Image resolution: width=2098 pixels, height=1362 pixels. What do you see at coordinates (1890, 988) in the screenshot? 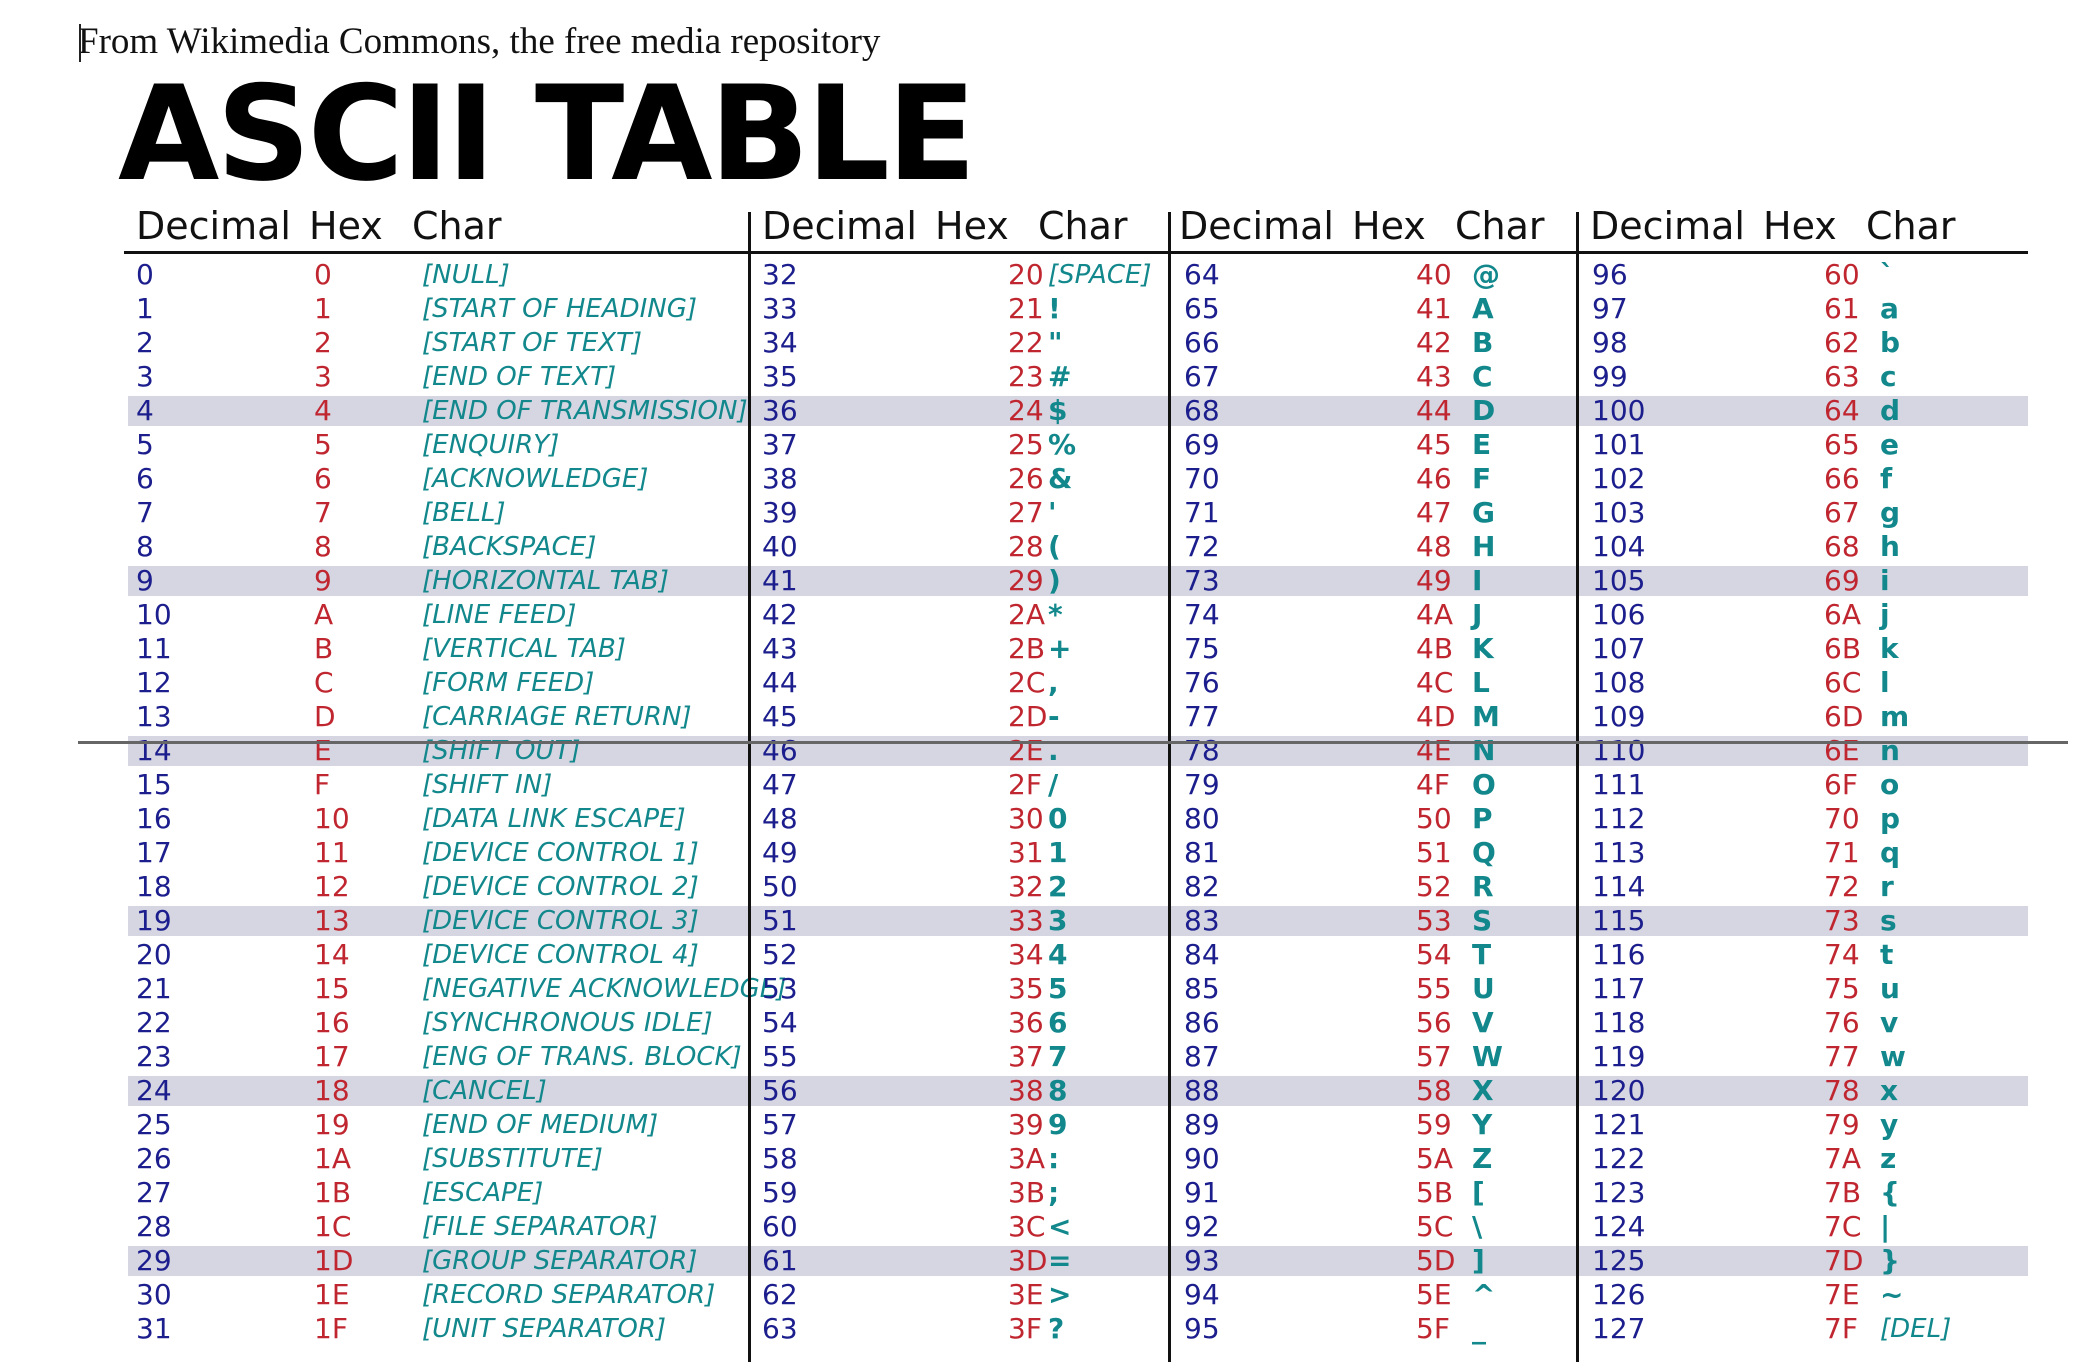
I see `char-cell: u` at bounding box center [1890, 988].